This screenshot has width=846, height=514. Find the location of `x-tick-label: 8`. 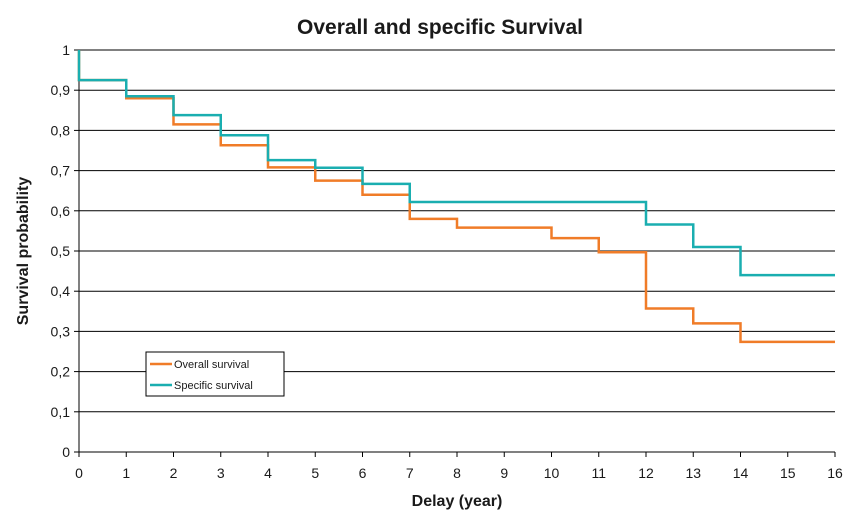

x-tick-label: 8 is located at coordinates (457, 473).